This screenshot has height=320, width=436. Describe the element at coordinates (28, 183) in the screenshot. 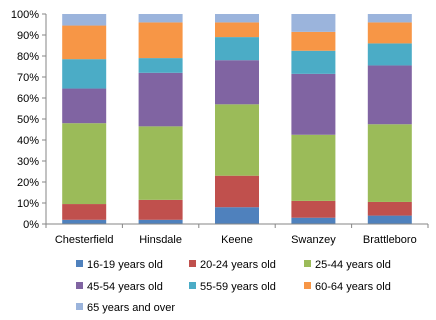

I see `y-tick-label: 20%` at that location.